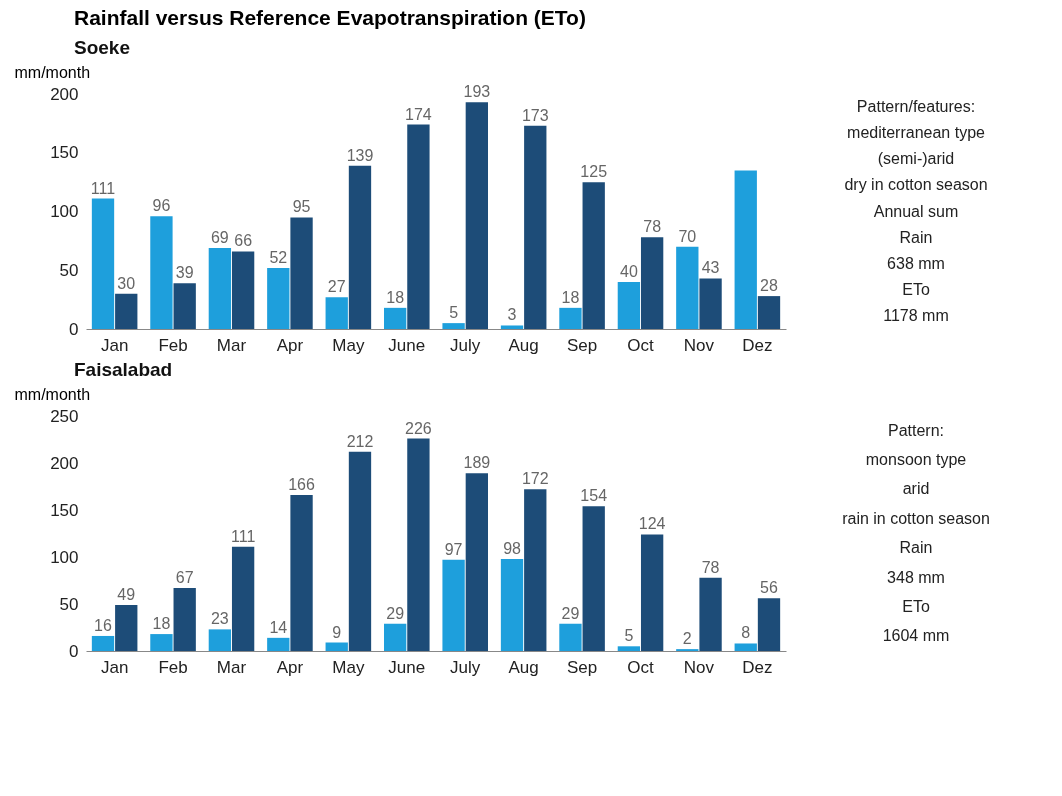  Describe the element at coordinates (916, 518) in the screenshot. I see `text: rain in cotton season` at that location.